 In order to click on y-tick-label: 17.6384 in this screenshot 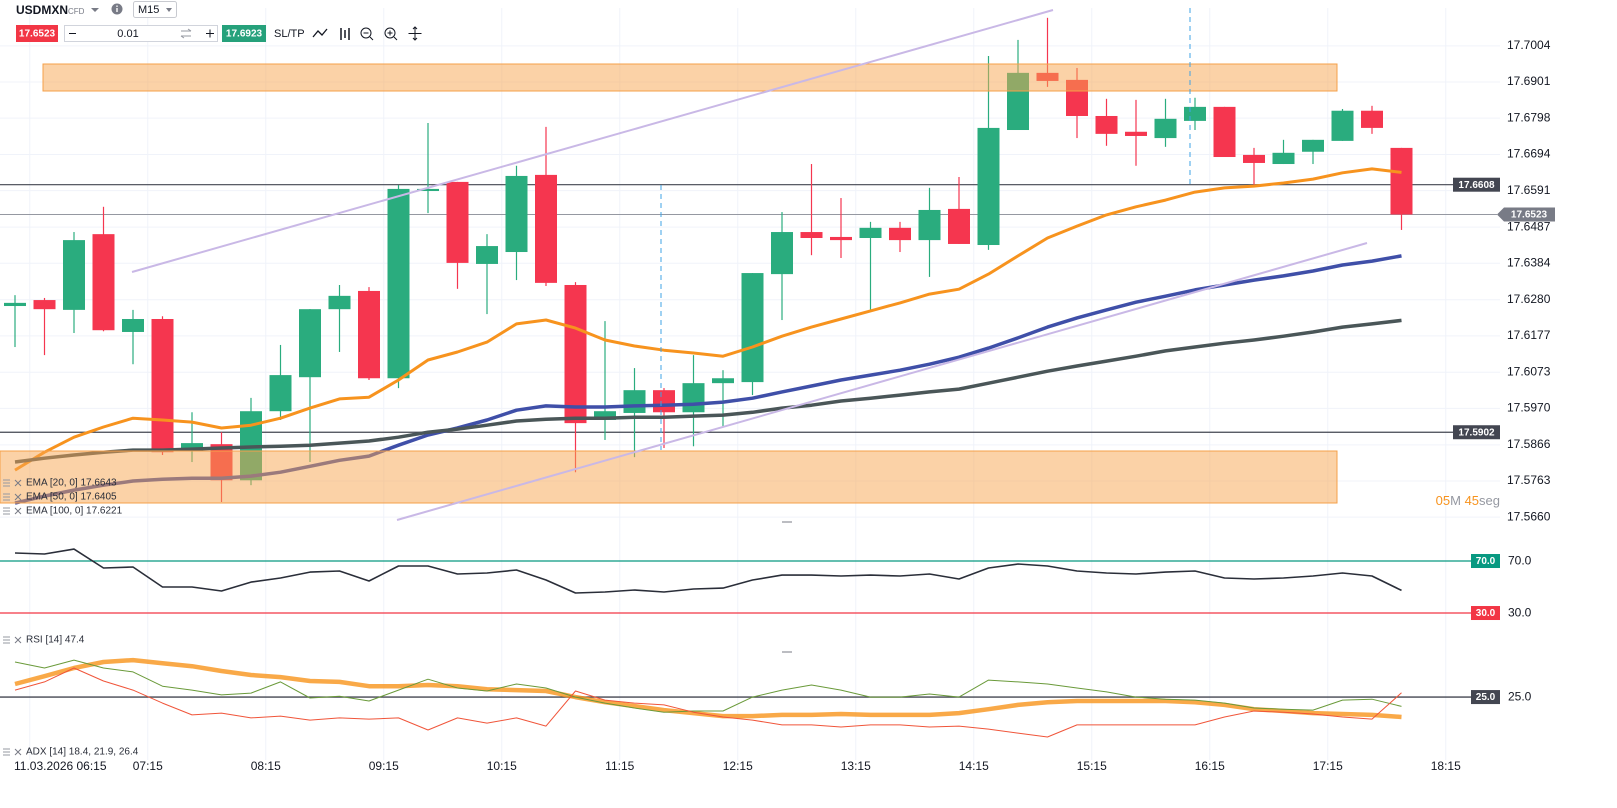, I will do `click(1529, 262)`.